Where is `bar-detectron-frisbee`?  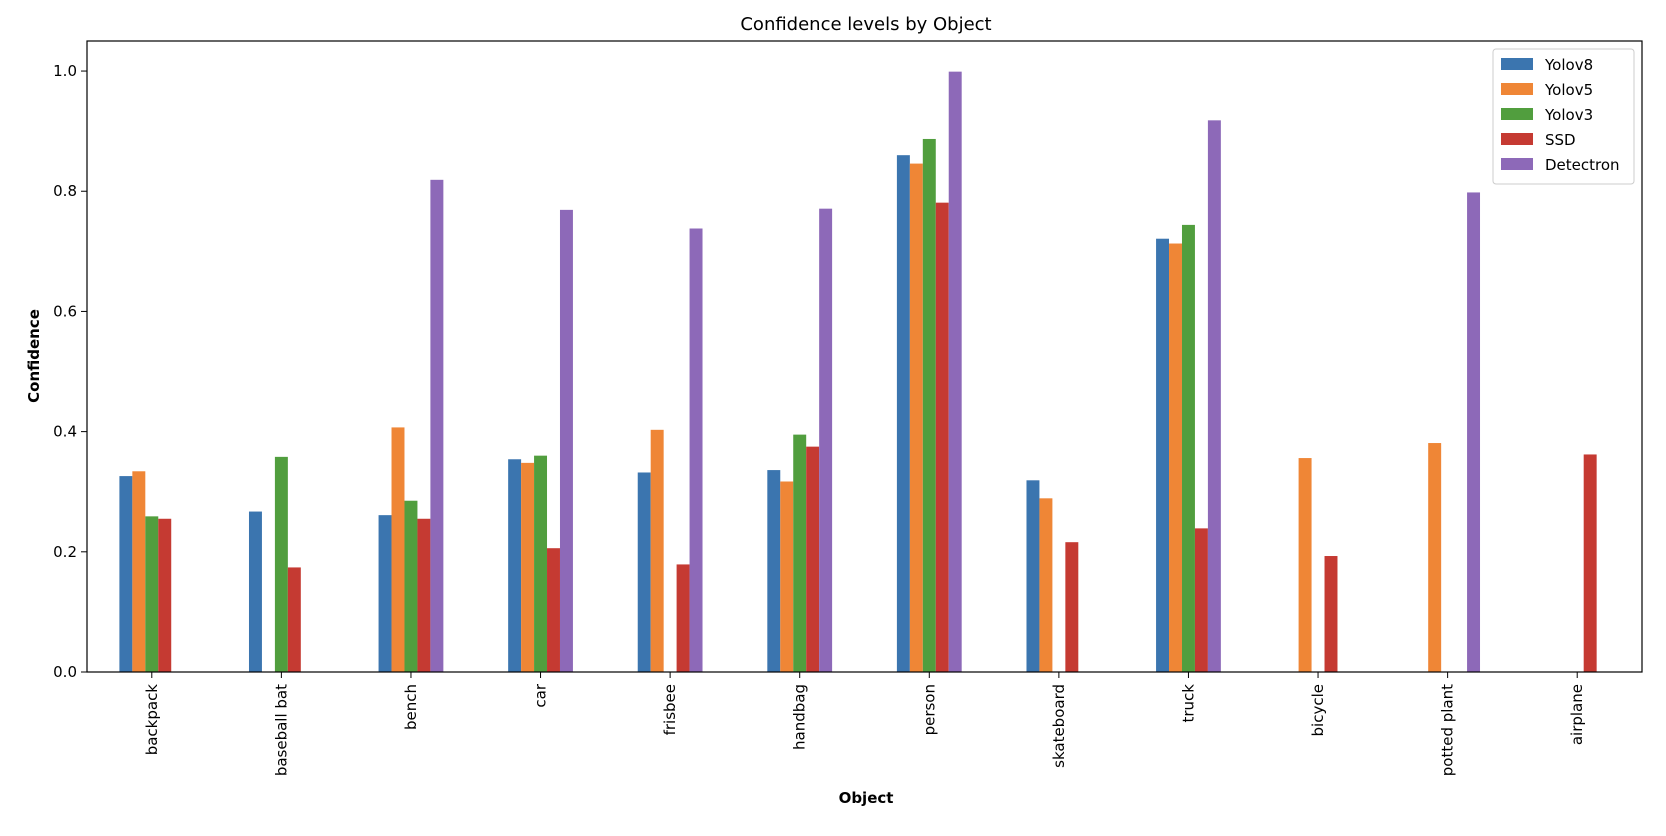 bar-detectron-frisbee is located at coordinates (696, 450).